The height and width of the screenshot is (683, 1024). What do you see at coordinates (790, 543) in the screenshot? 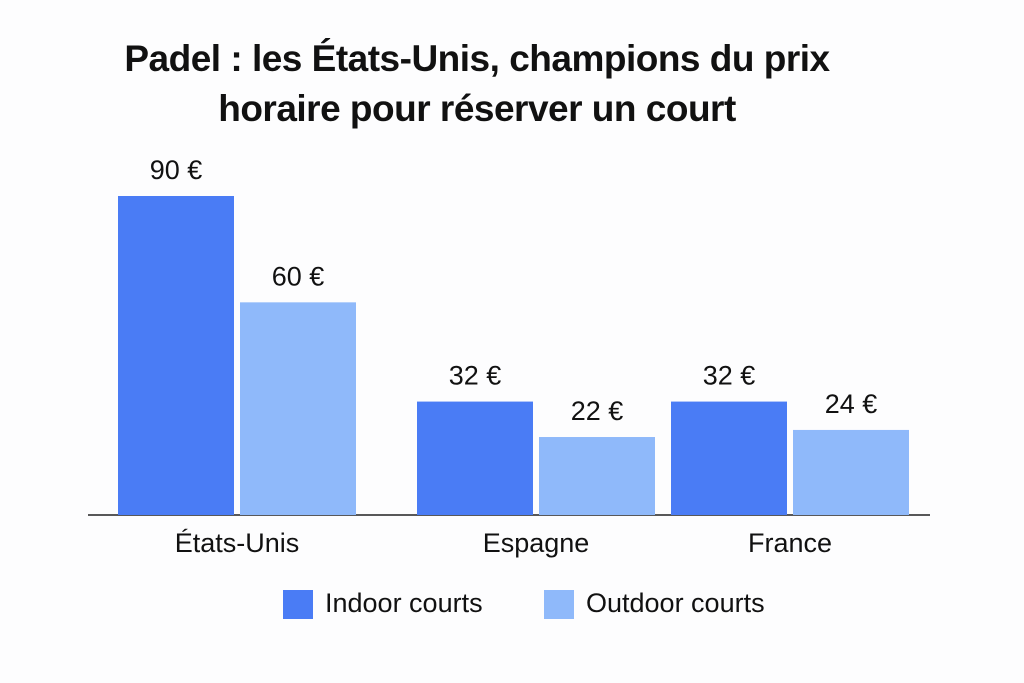
I see `x-tick-label: France` at bounding box center [790, 543].